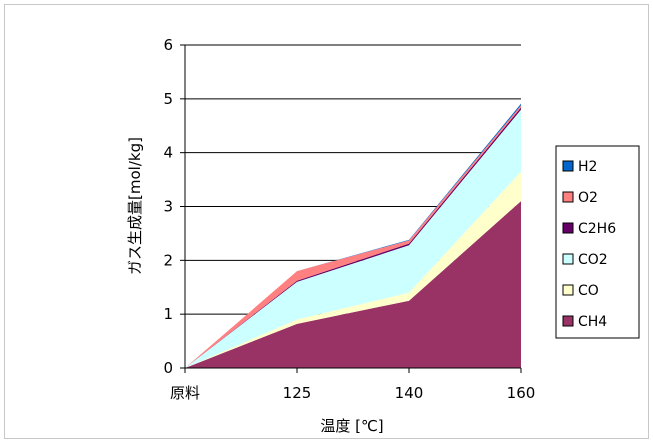 The width and height of the screenshot is (653, 443). Describe the element at coordinates (352, 385) in the screenshot. I see `x-tick-labels: 原料 125 140 160` at that location.